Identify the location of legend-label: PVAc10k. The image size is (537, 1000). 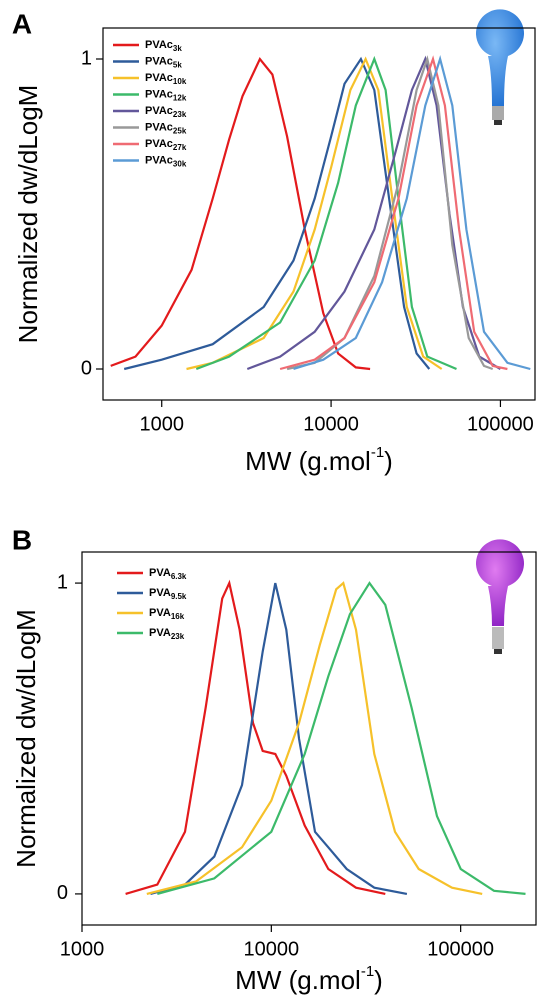
(166, 79).